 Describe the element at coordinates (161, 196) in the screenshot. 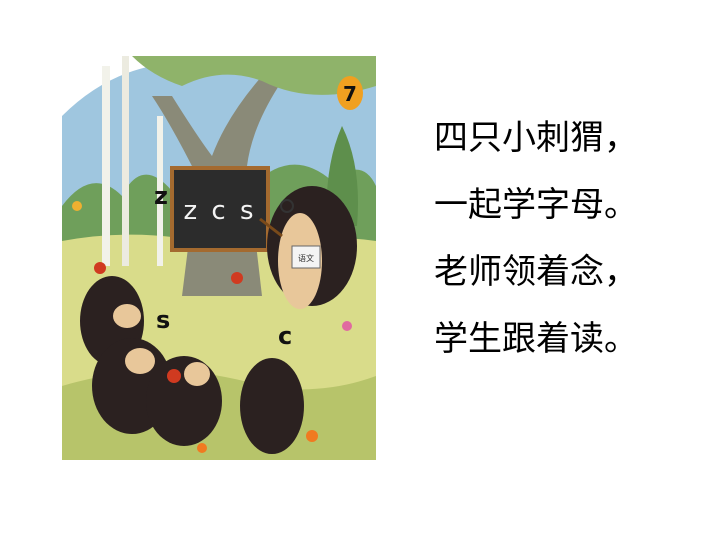

I see `letter-z: z` at that location.